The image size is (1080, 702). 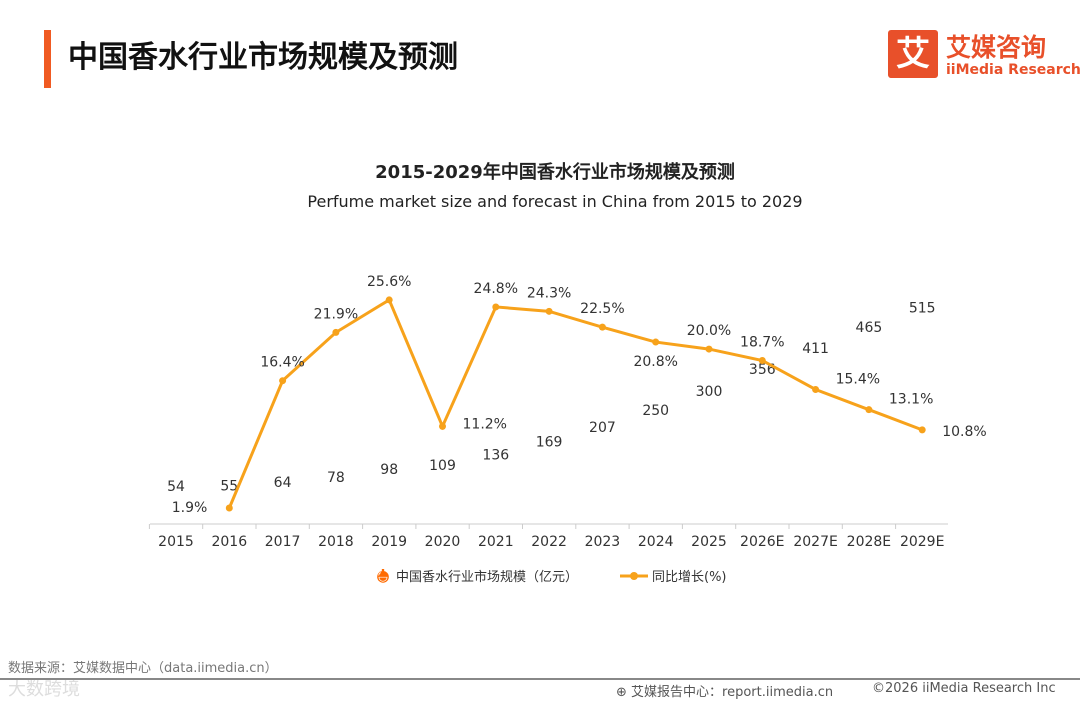 What do you see at coordinates (176, 487) in the screenshot?
I see `bar-value-label: 54` at bounding box center [176, 487].